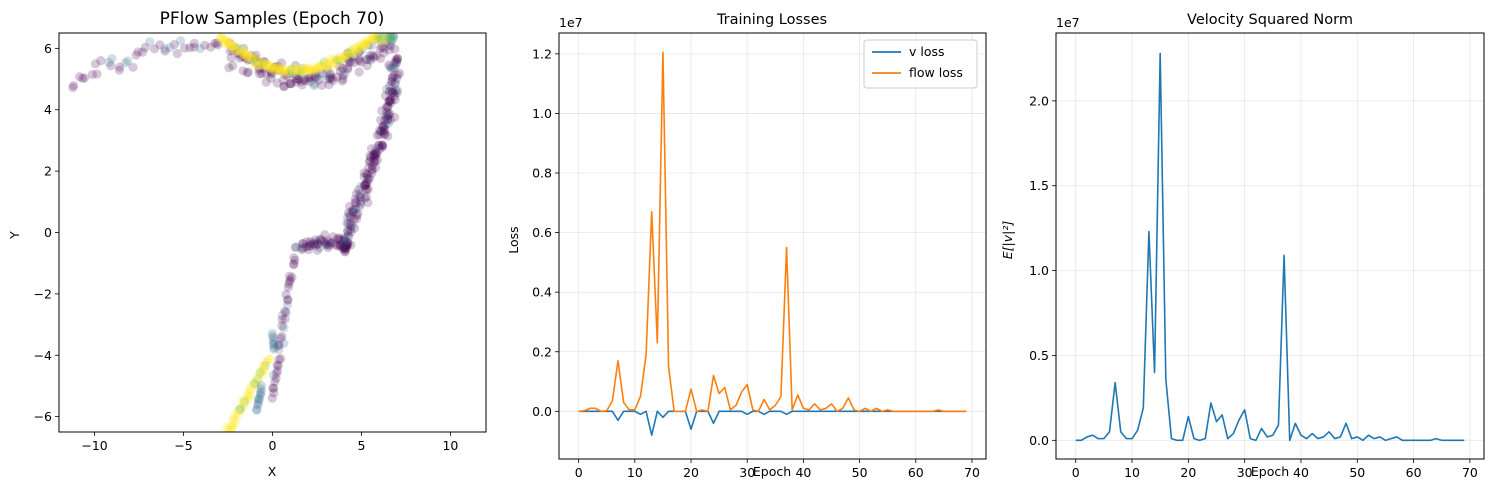 The height and width of the screenshot is (490, 1489). I want to click on y-tick-label: 0.4, so click(542, 292).